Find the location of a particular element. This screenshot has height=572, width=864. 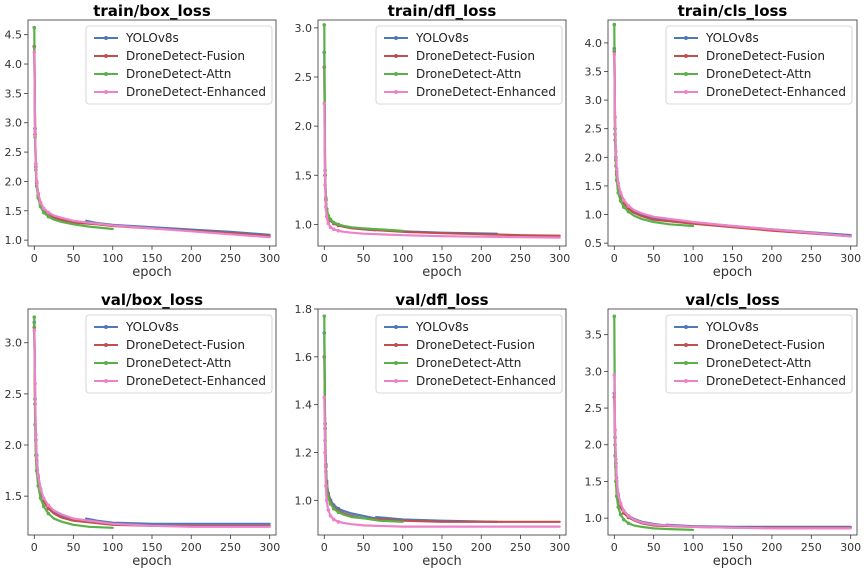

x-tick-label: 0 is located at coordinates (324, 547).